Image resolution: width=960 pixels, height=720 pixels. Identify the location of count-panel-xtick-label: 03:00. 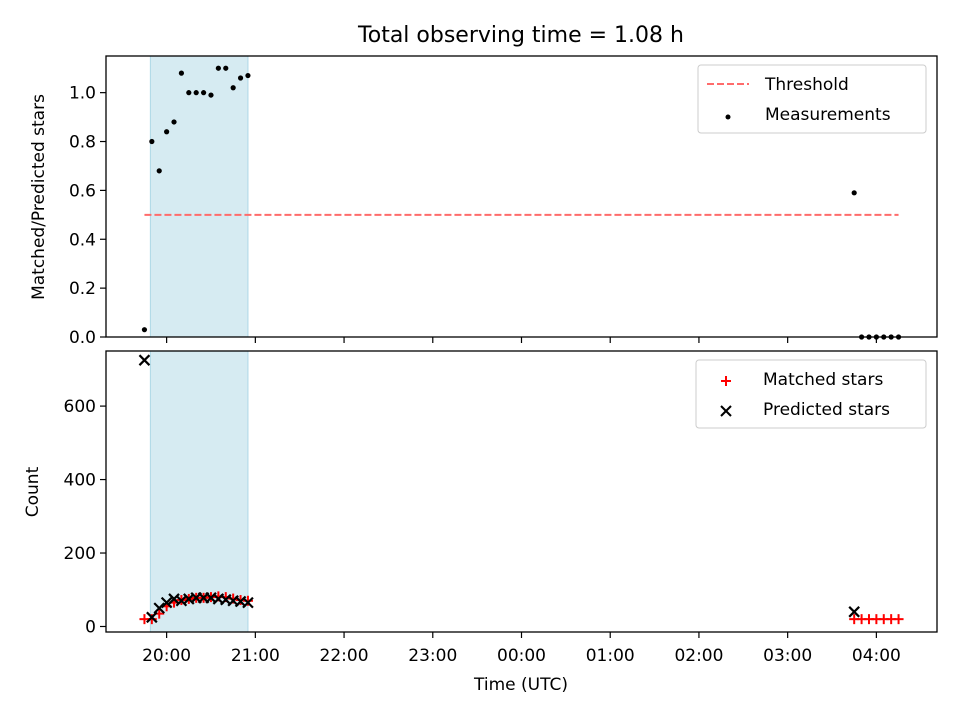
(787, 656).